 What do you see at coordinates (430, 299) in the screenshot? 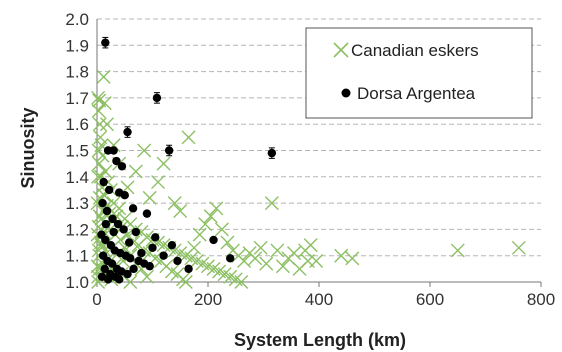
I see `x-tick-label: 600` at bounding box center [430, 299].